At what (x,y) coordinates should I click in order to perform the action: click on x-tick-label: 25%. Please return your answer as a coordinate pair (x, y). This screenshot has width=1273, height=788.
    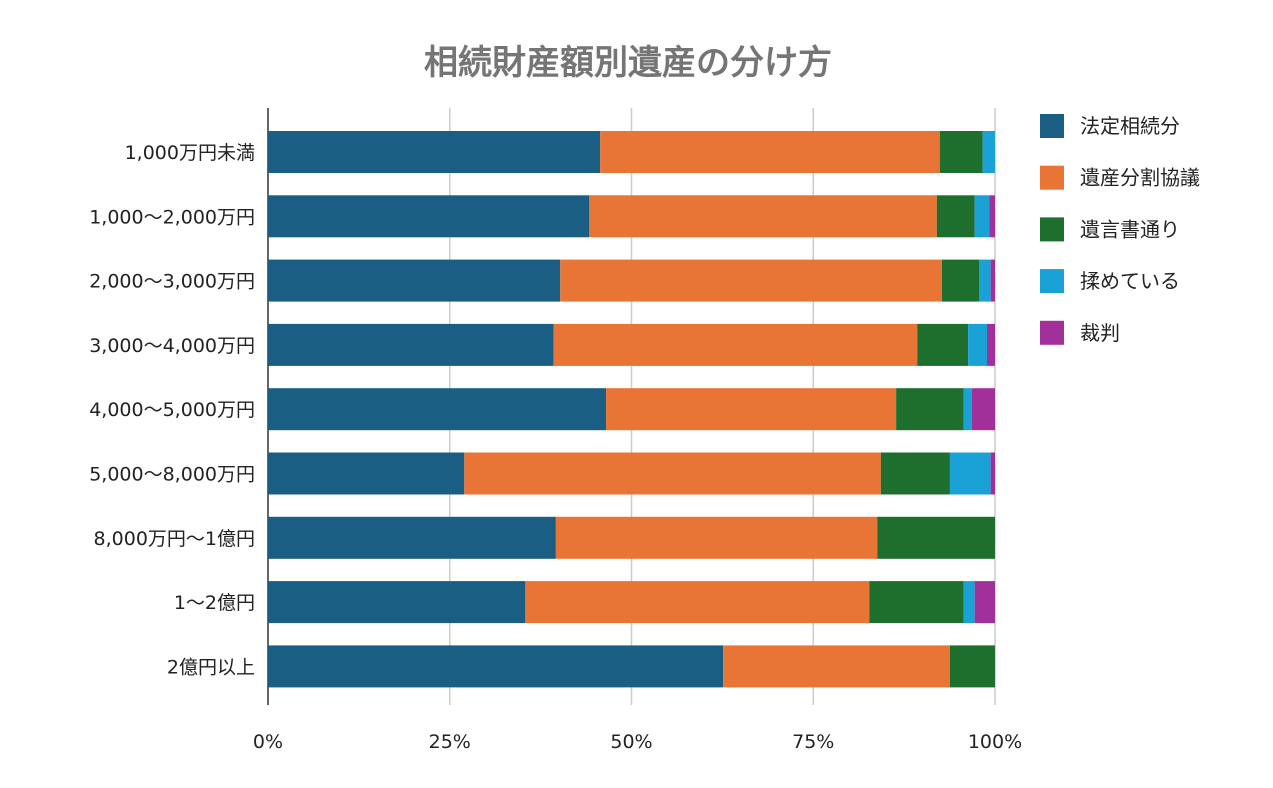
    Looking at the image, I should click on (450, 742).